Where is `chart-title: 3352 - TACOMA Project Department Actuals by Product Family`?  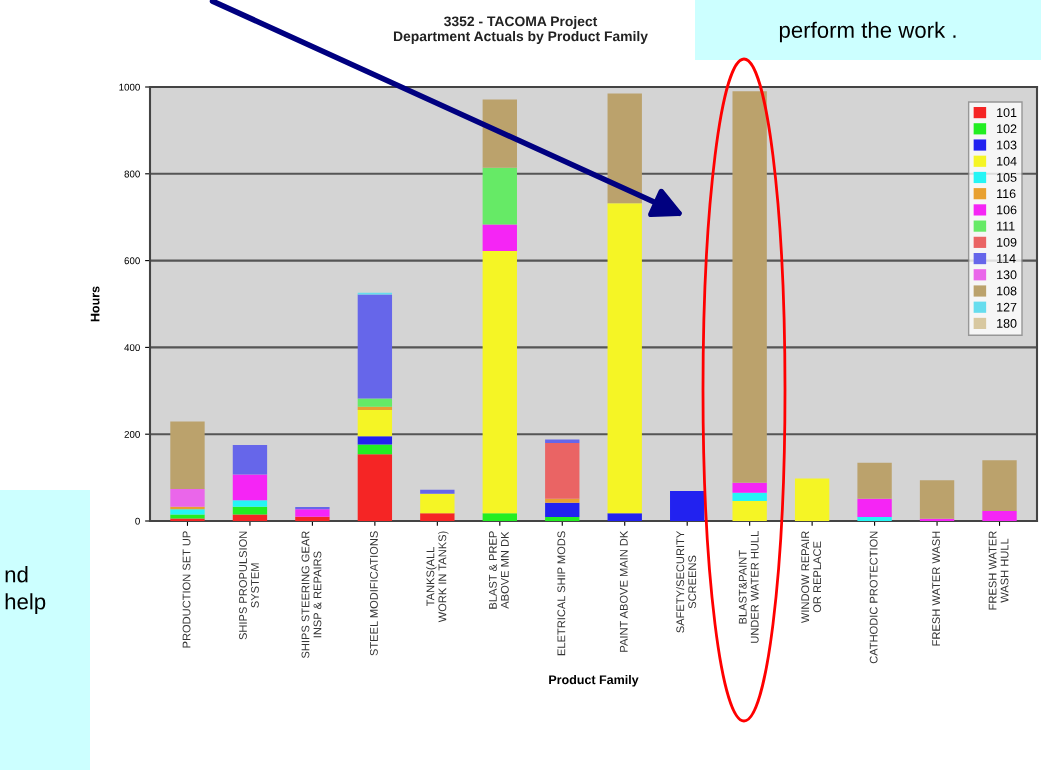
chart-title: 3352 - TACOMA Project Department Actuals by Product Family is located at coordinates (520, 30).